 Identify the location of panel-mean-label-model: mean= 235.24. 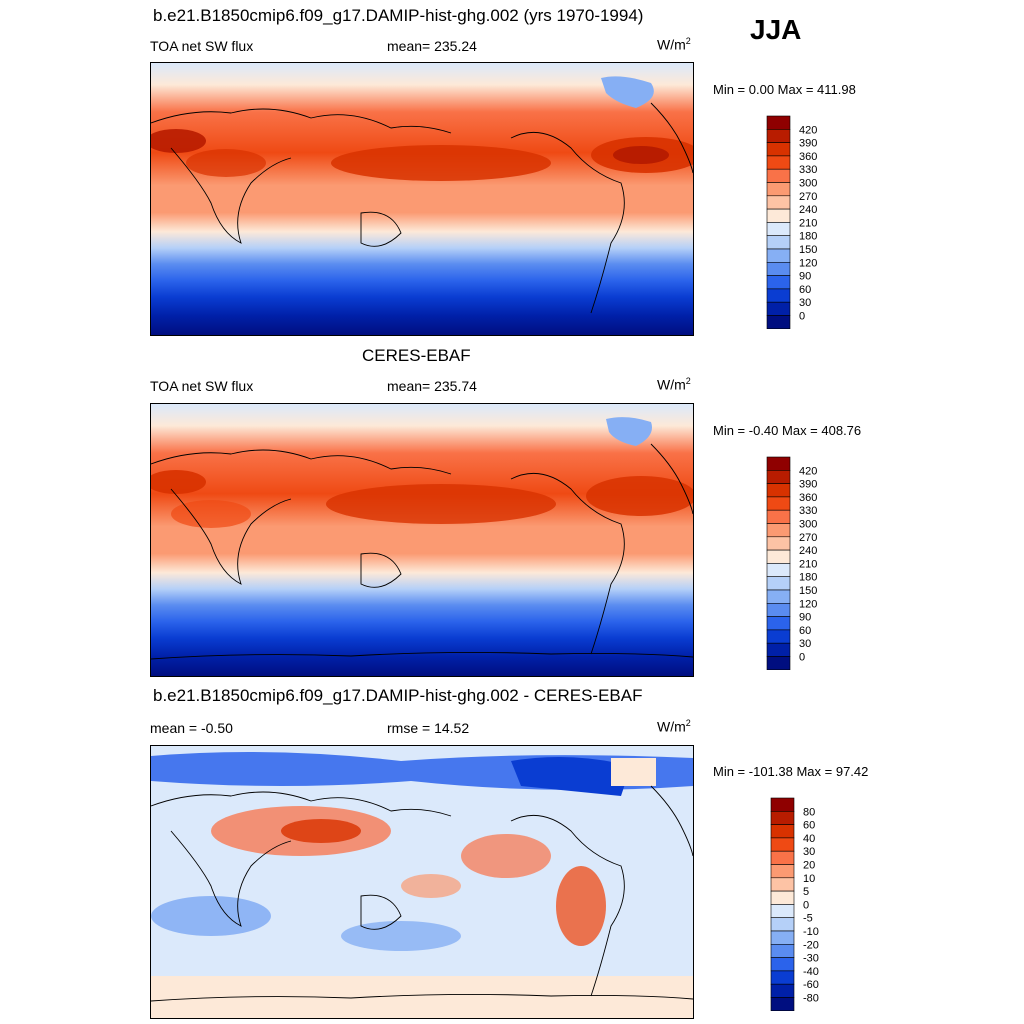
(432, 46).